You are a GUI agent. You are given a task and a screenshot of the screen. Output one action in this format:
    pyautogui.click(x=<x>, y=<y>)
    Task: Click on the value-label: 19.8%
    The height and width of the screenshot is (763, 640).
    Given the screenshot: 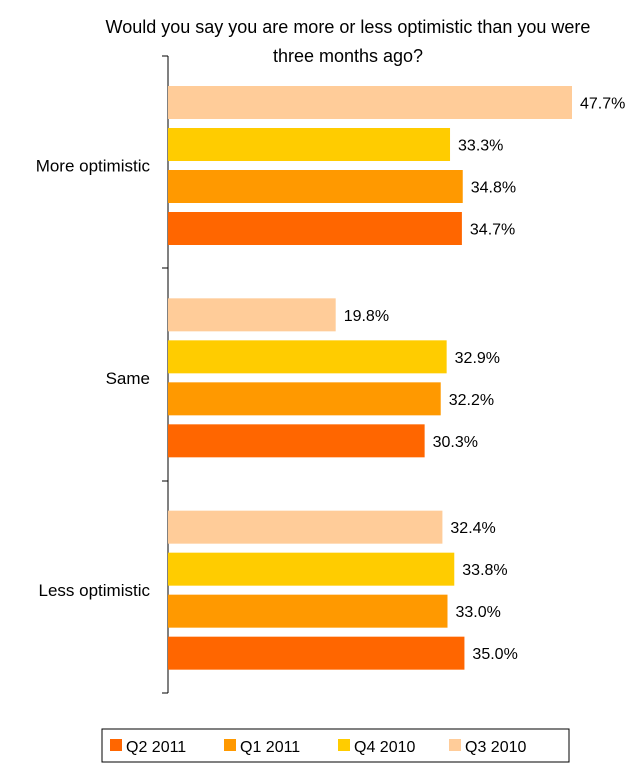 What is the action you would take?
    pyautogui.click(x=366, y=316)
    